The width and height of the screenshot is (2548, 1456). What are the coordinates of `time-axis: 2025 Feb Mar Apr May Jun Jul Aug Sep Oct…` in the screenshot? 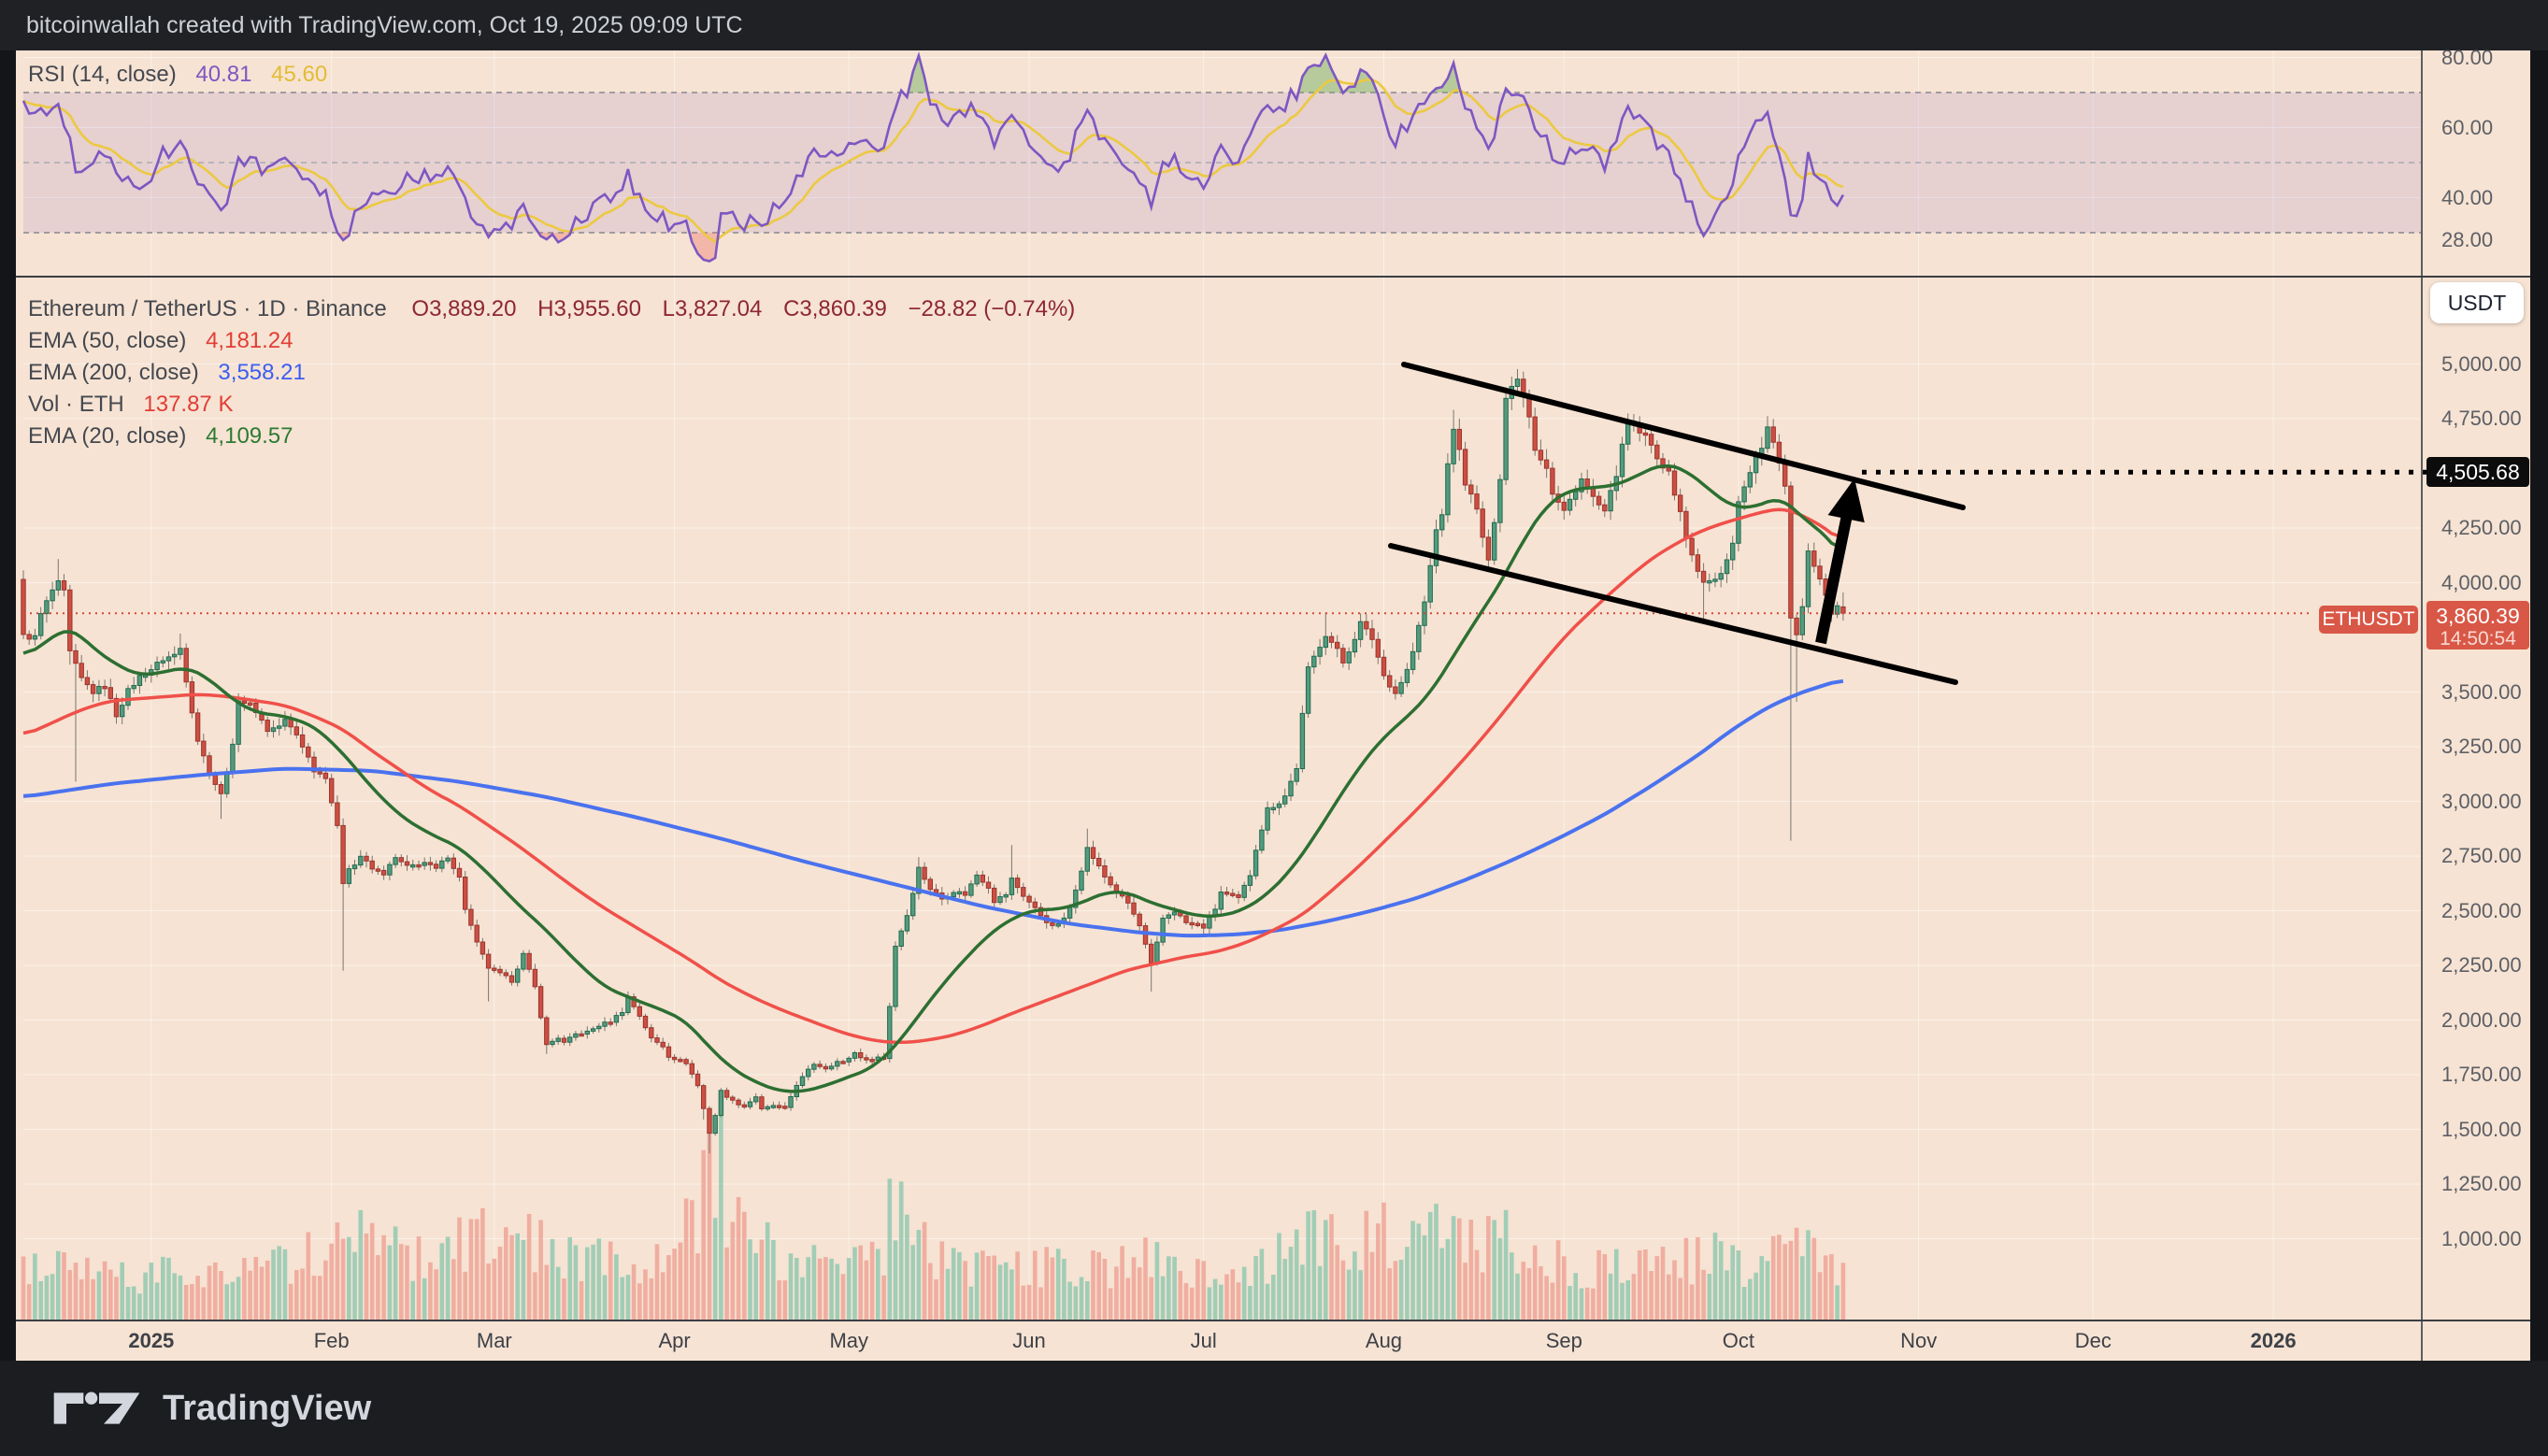 It's located at (1273, 1341).